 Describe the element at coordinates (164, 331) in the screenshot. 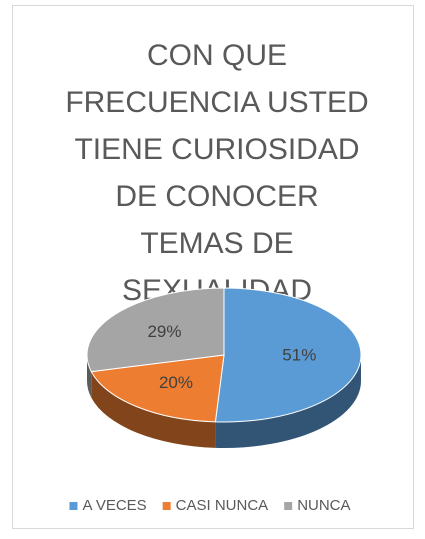

I see `data-label: 29%` at that location.